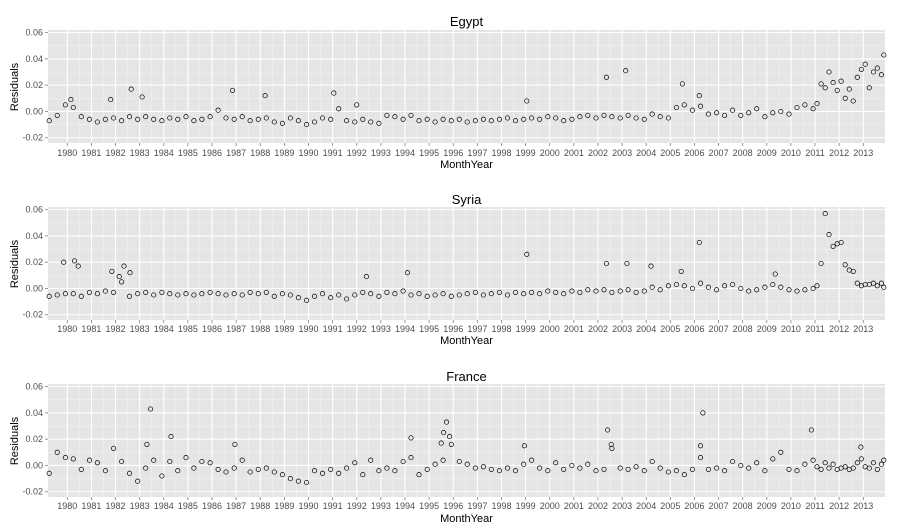 The height and width of the screenshot is (532, 900). Describe the element at coordinates (501, 153) in the screenshot. I see `x-tick-label: 1998` at that location.